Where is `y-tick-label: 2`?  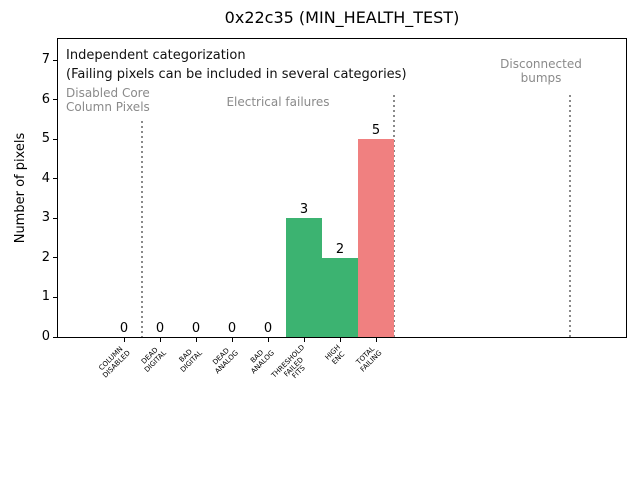 y-tick-label: 2 is located at coordinates (45, 257).